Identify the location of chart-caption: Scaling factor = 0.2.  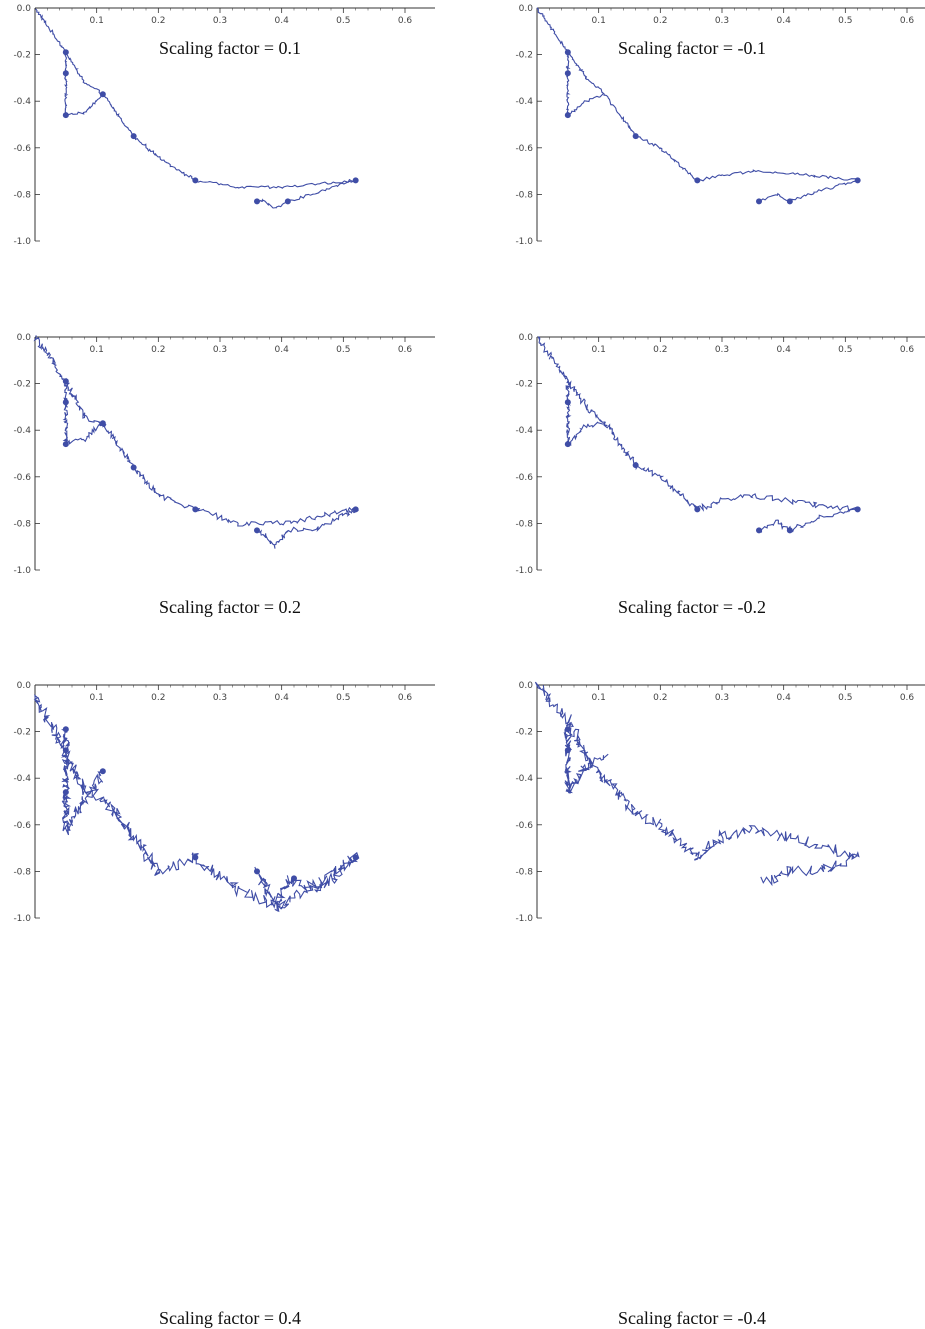
(230, 607).